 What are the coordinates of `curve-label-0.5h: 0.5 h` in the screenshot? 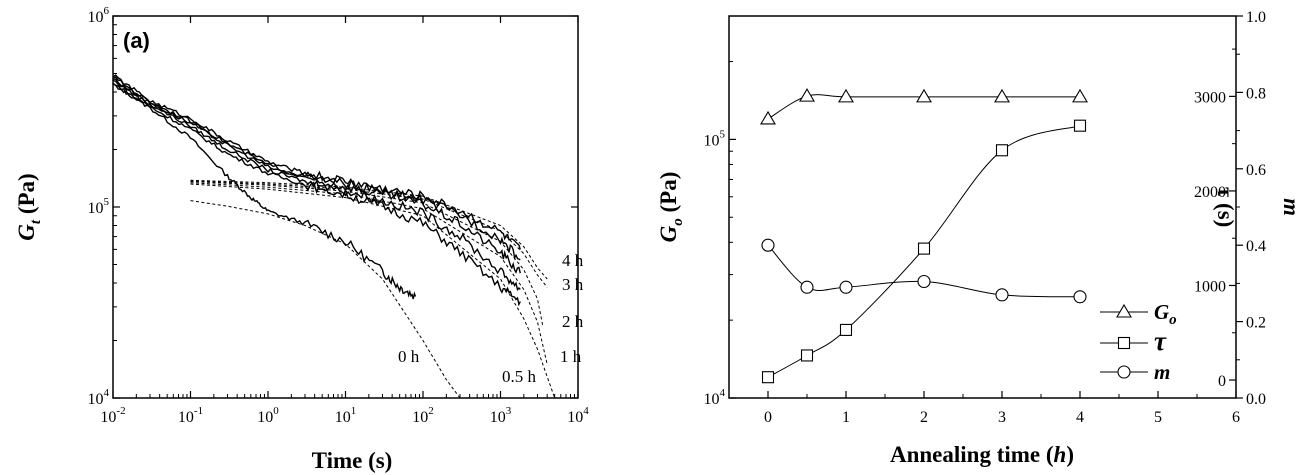 It's located at (519, 376).